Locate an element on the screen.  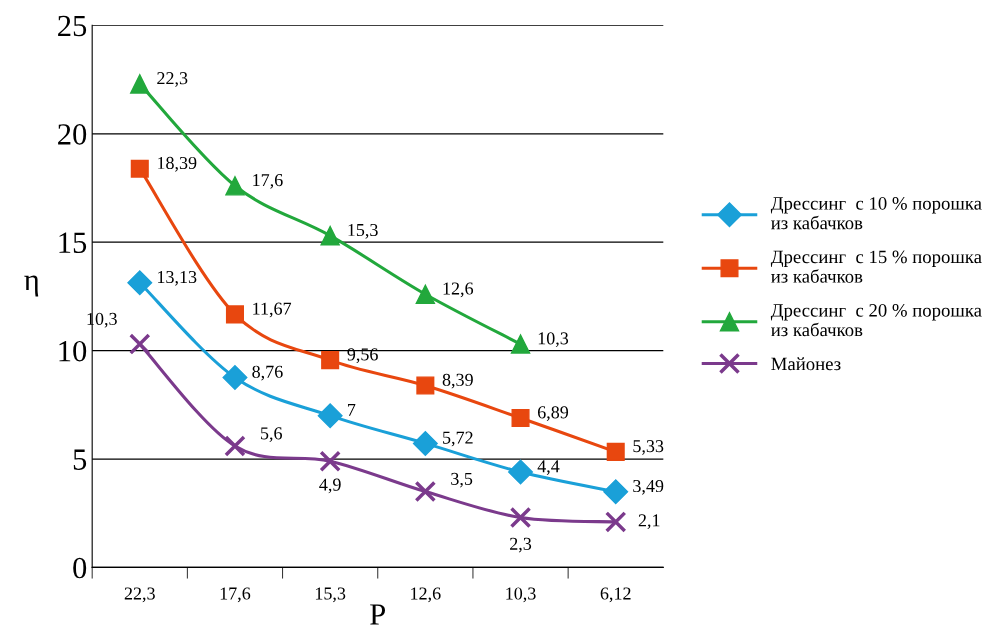
x-axis-title: P is located at coordinates (378, 614).